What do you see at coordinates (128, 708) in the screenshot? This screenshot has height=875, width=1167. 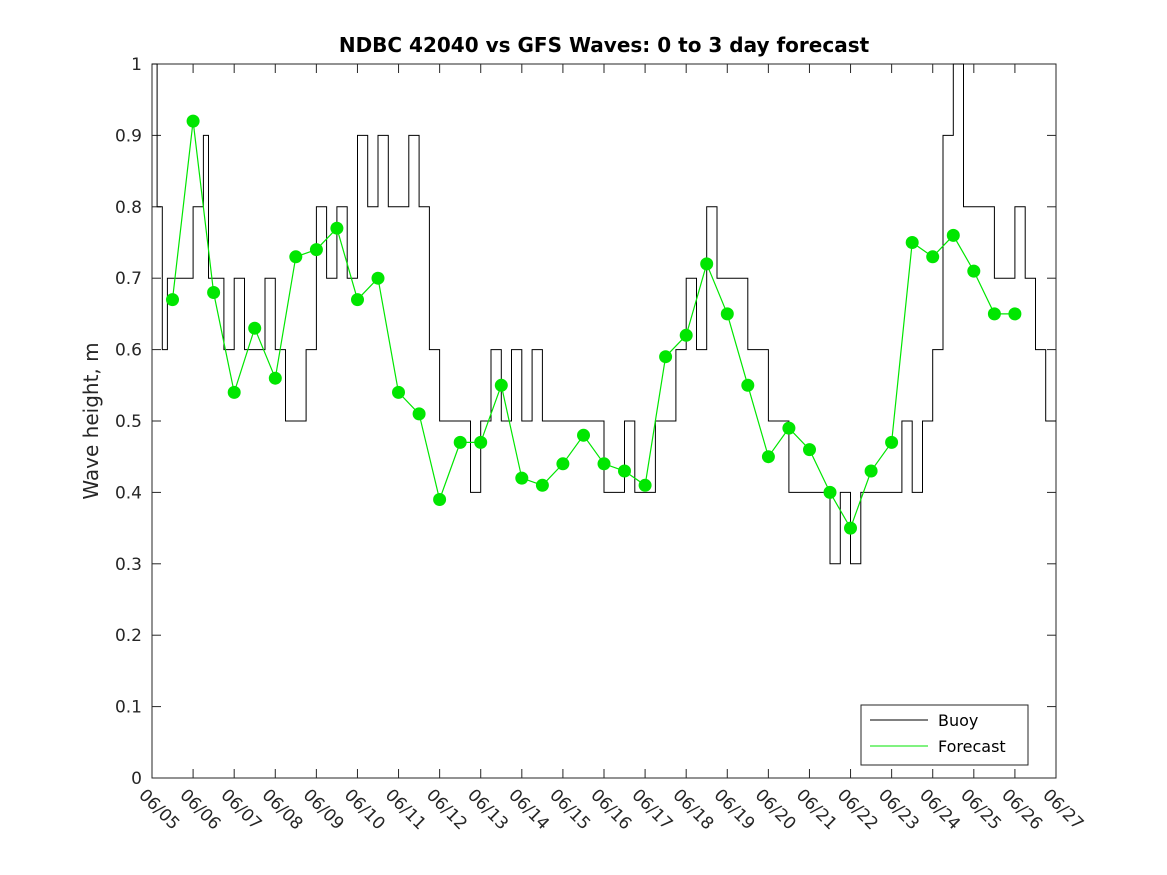 I see `y-tick-label: 0.1` at bounding box center [128, 708].